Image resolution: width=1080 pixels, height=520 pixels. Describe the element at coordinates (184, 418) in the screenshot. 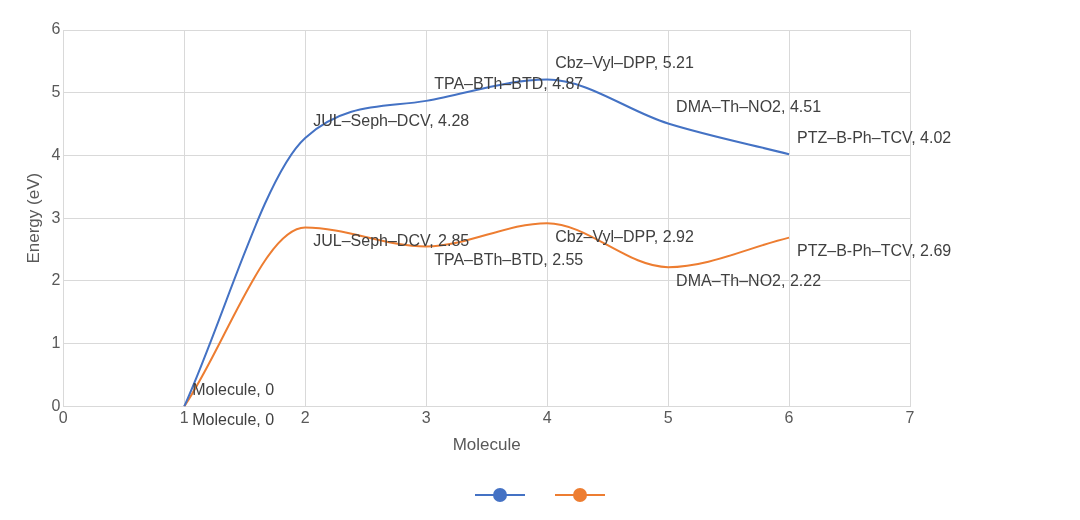

I see `x-tick-label: 1` at that location.